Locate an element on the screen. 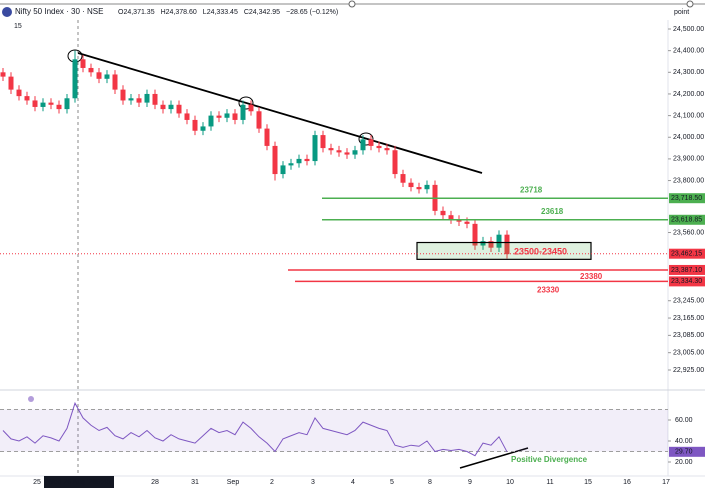 Image resolution: width=705 pixels, height=490 pixels. level-label: 23618 is located at coordinates (552, 211).